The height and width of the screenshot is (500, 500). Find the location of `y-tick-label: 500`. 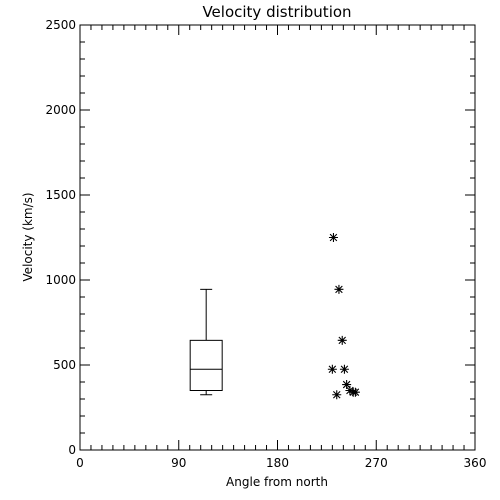

y-tick-label: 500 is located at coordinates (64, 365).